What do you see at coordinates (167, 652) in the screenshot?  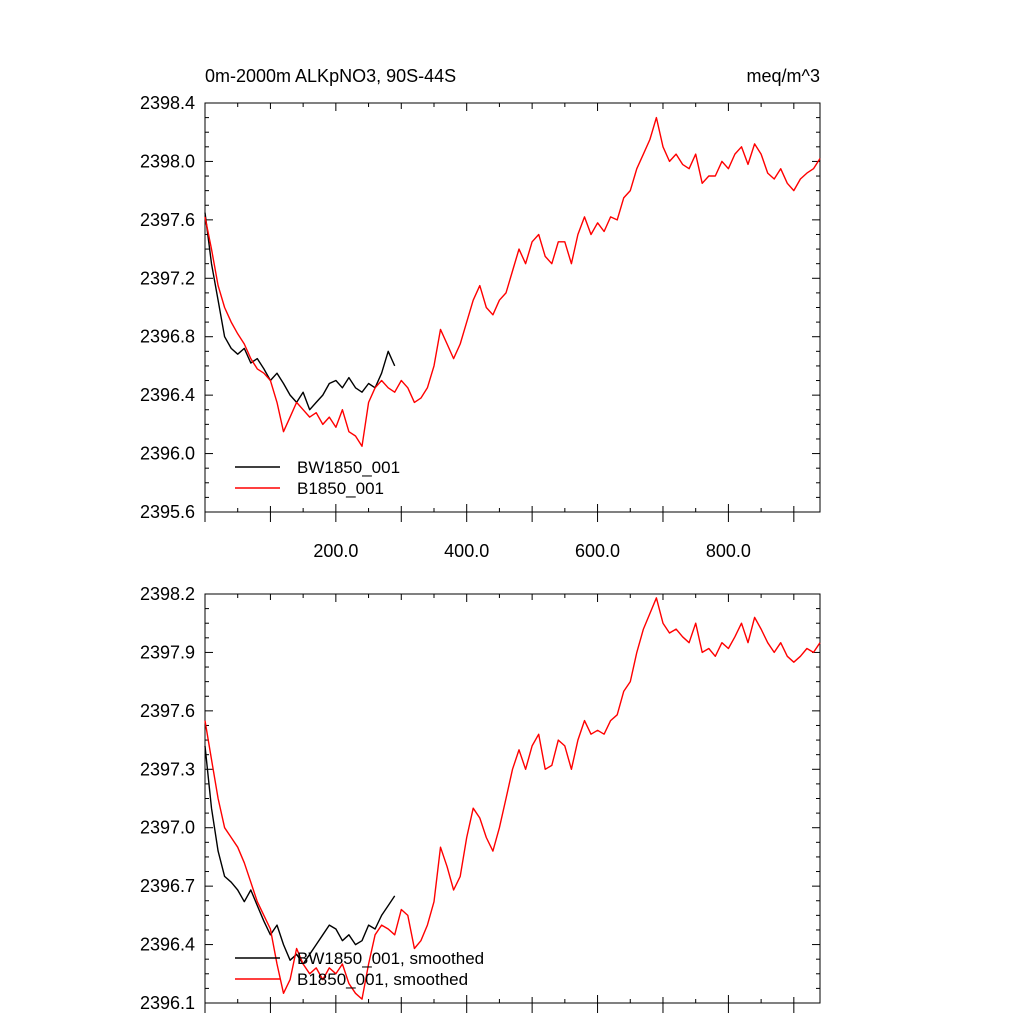 I see `y-tick-label: 2397.9` at bounding box center [167, 652].